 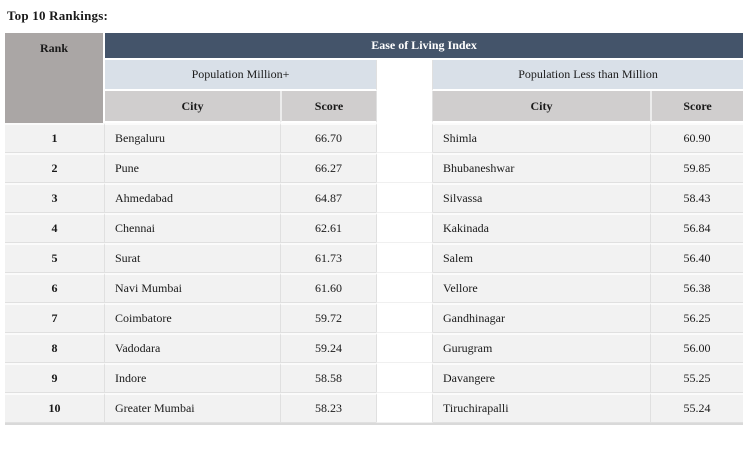 I want to click on score-less-than-million-cell: 56.00, so click(x=697, y=348).